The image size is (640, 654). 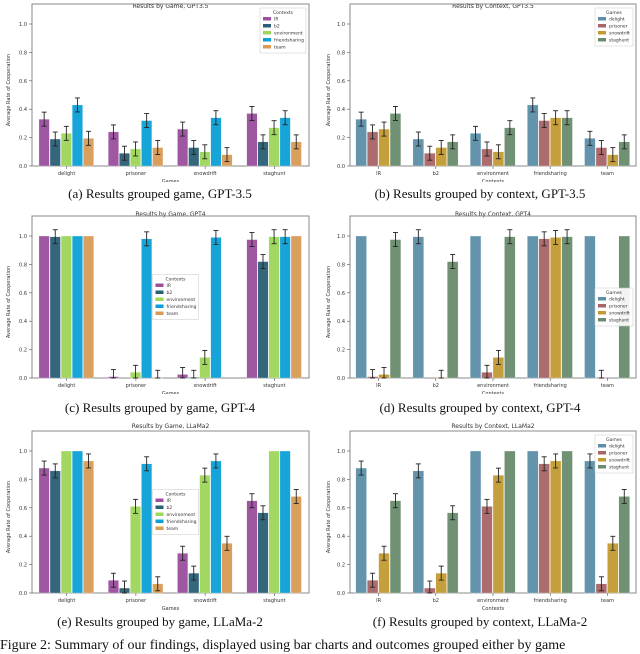 What do you see at coordinates (176, 280) in the screenshot?
I see `legend-title: Contexts` at bounding box center [176, 280].